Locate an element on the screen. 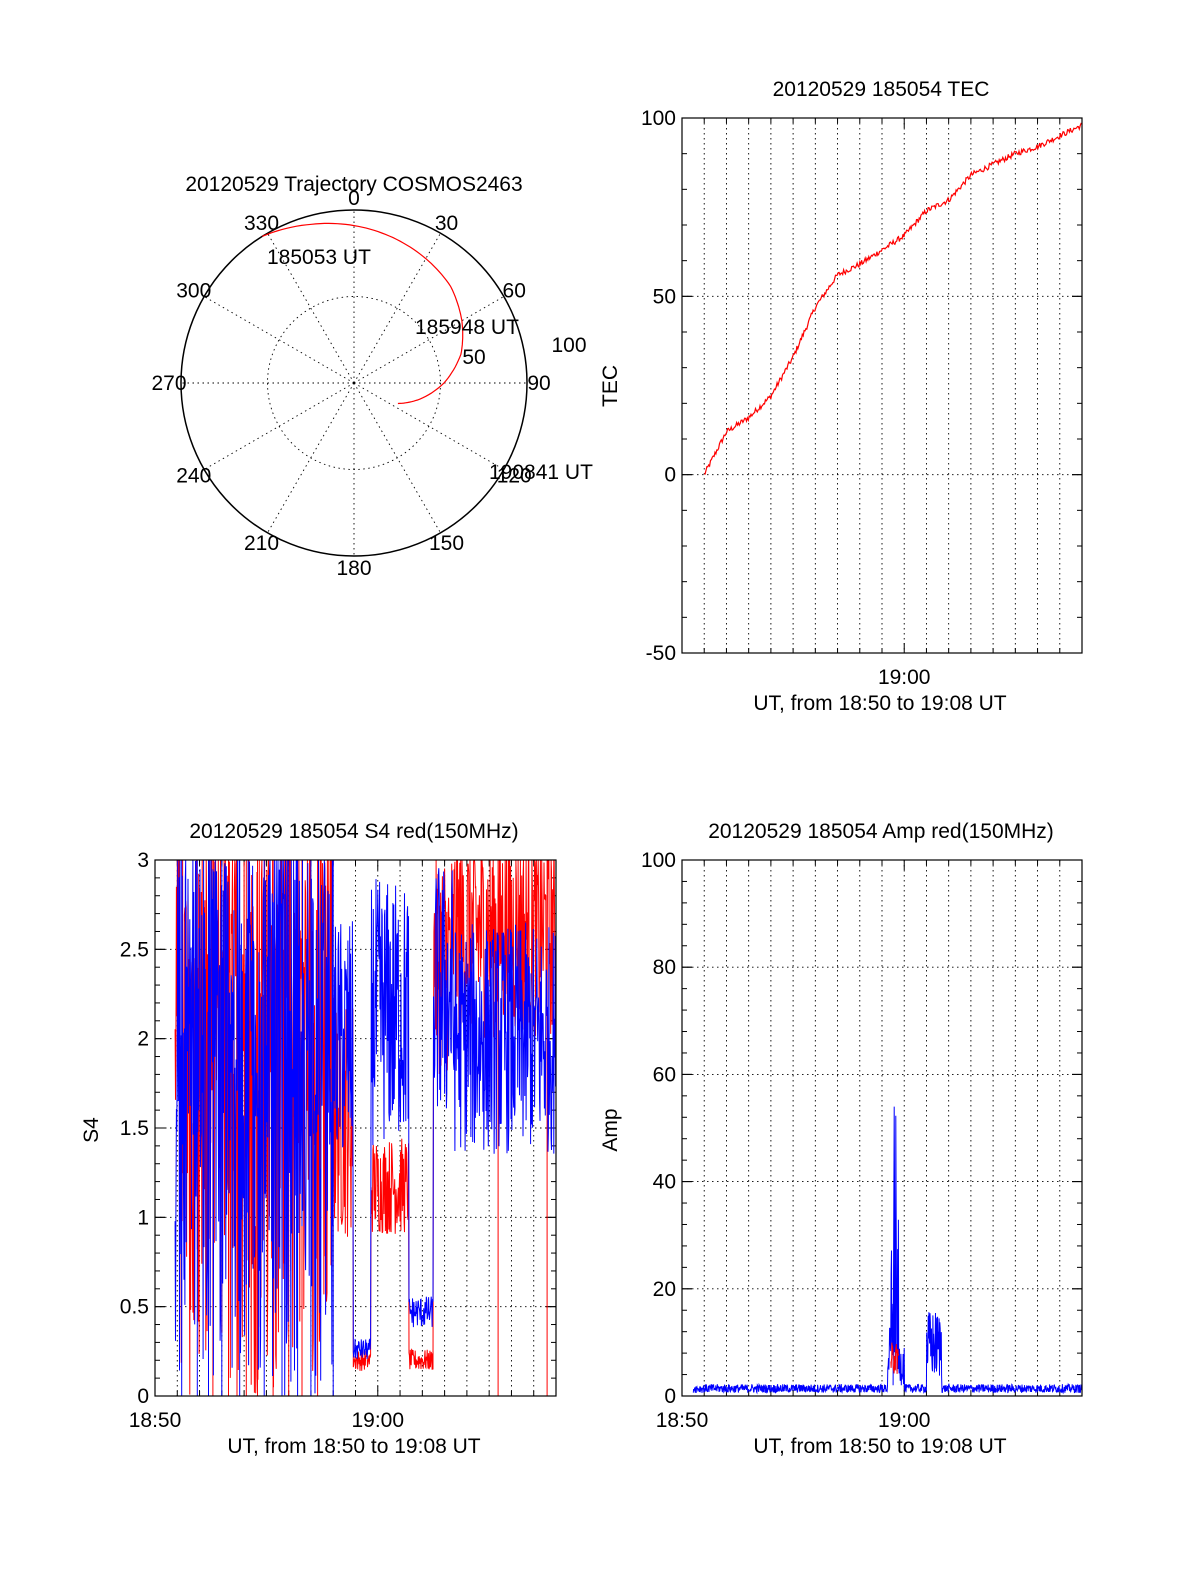  s4-y-tick-labels: 0 0.5 1 1.5 2 2.5 3 is located at coordinates (134, 1128).